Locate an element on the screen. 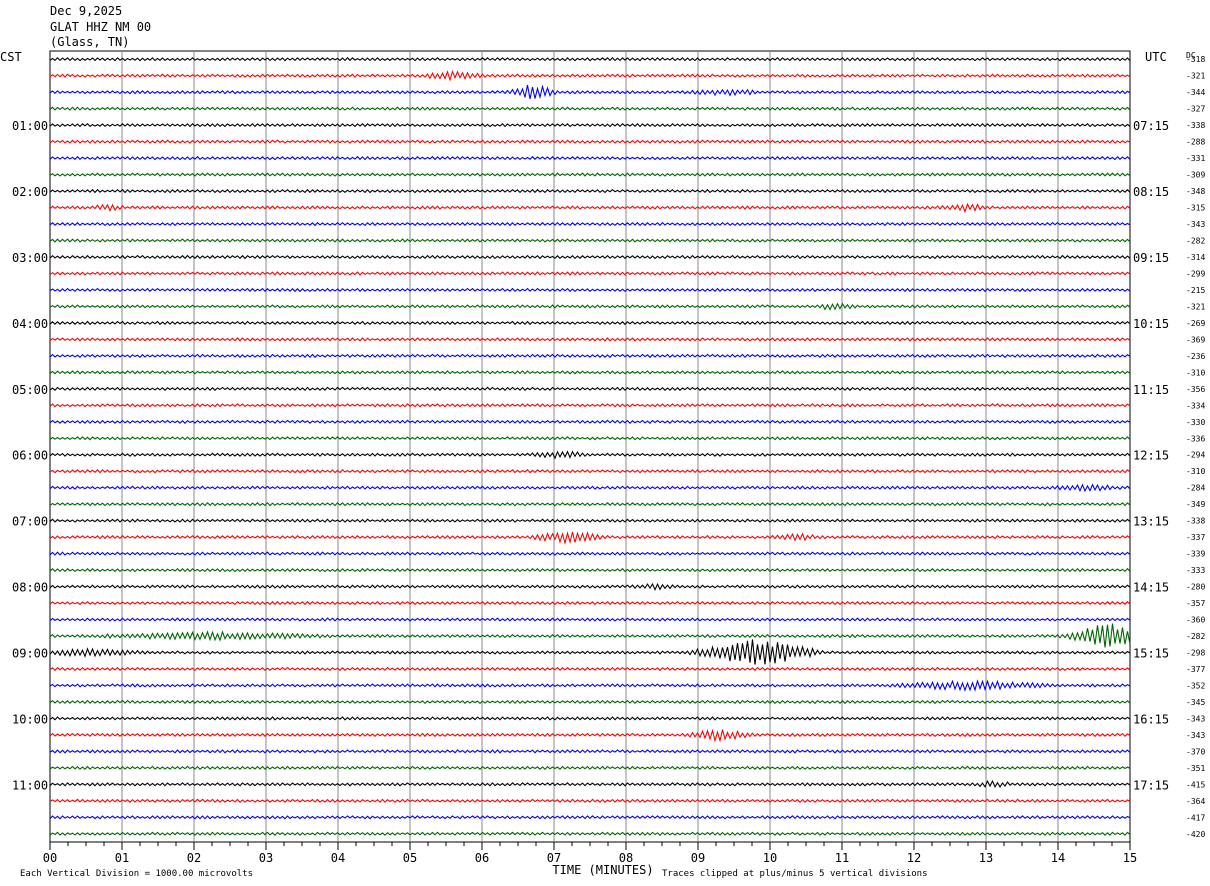 Image resolution: width=1210 pixels, height=886 pixels. dc-offset-label: -236 is located at coordinates (1195, 356).